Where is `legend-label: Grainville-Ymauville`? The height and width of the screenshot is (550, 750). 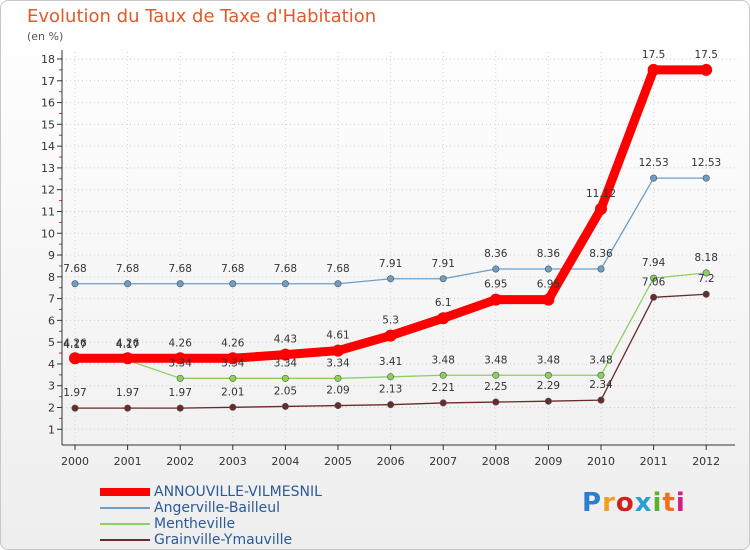
legend-label: Grainville-Ymauville is located at coordinates (223, 540).